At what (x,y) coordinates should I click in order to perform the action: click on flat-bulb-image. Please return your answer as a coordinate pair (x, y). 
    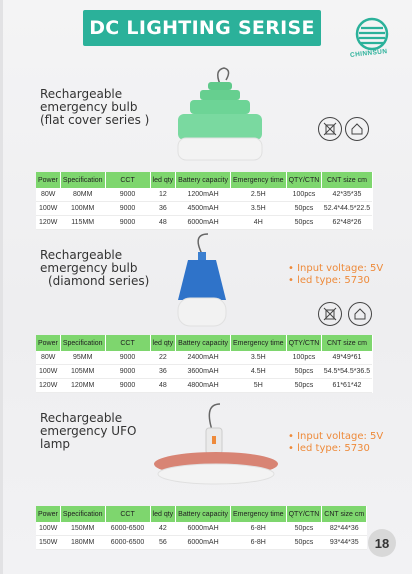
    Looking at the image, I should click on (220, 114).